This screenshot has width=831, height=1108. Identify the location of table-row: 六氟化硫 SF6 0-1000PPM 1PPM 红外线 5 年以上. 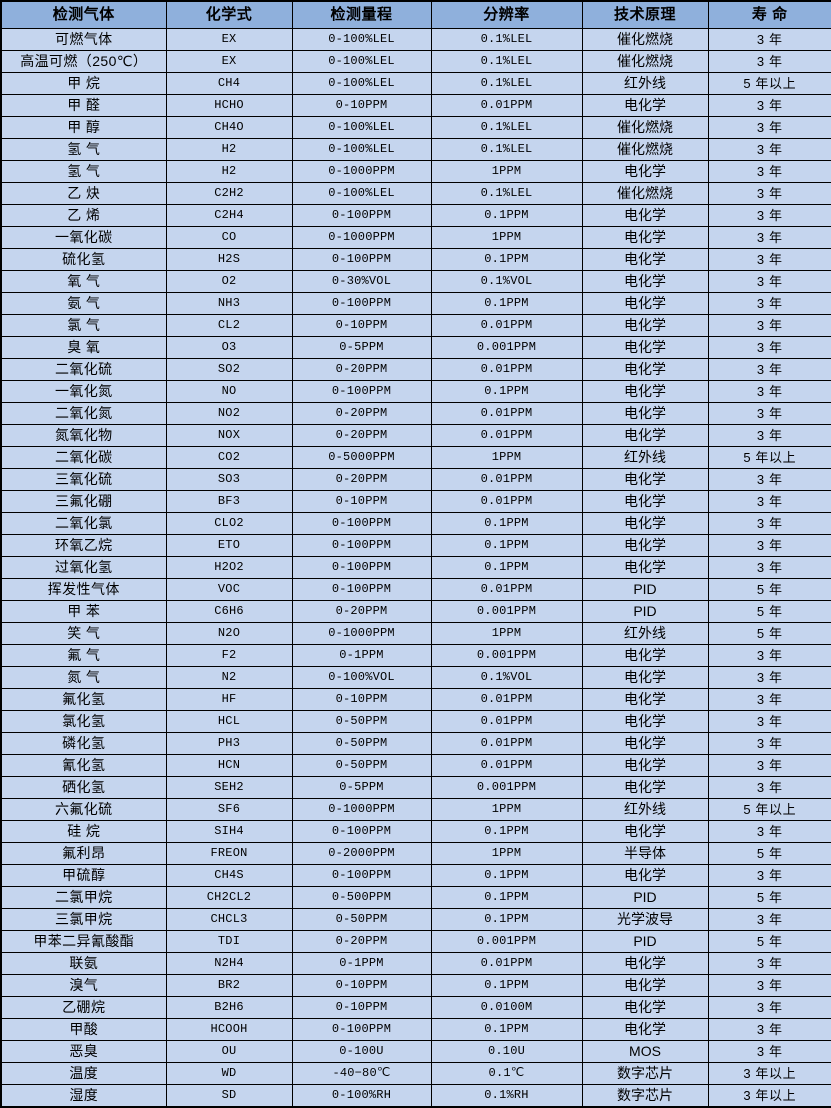
(415, 809).